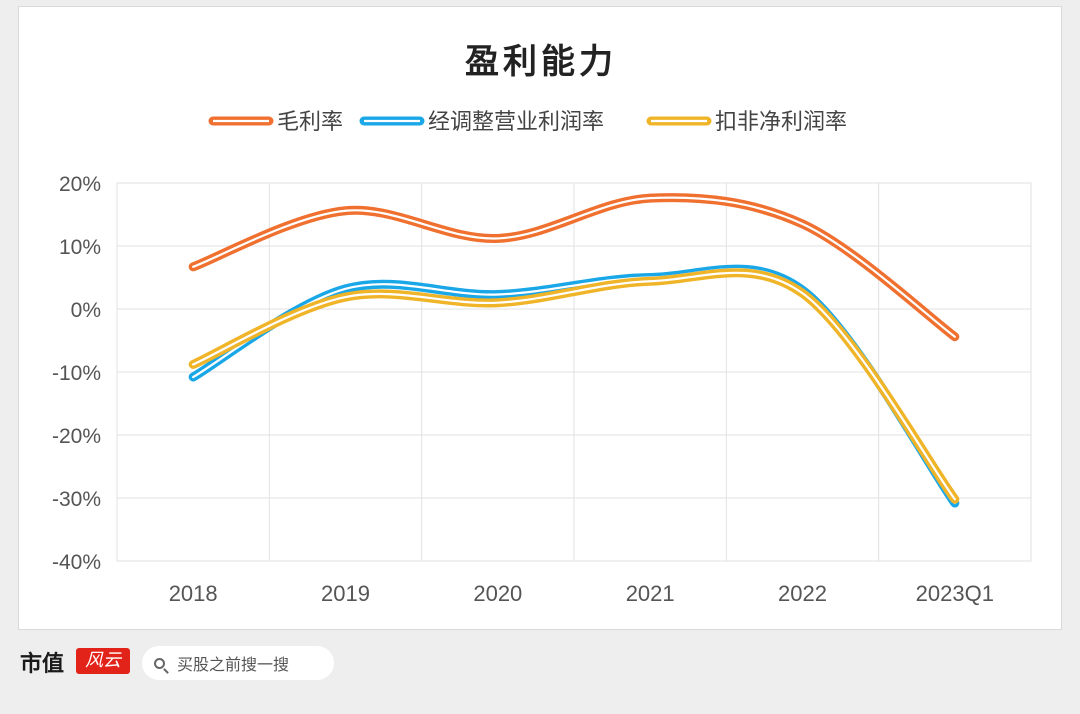 The height and width of the screenshot is (714, 1080). What do you see at coordinates (193, 593) in the screenshot?
I see `x-tick-label: 2018` at bounding box center [193, 593].